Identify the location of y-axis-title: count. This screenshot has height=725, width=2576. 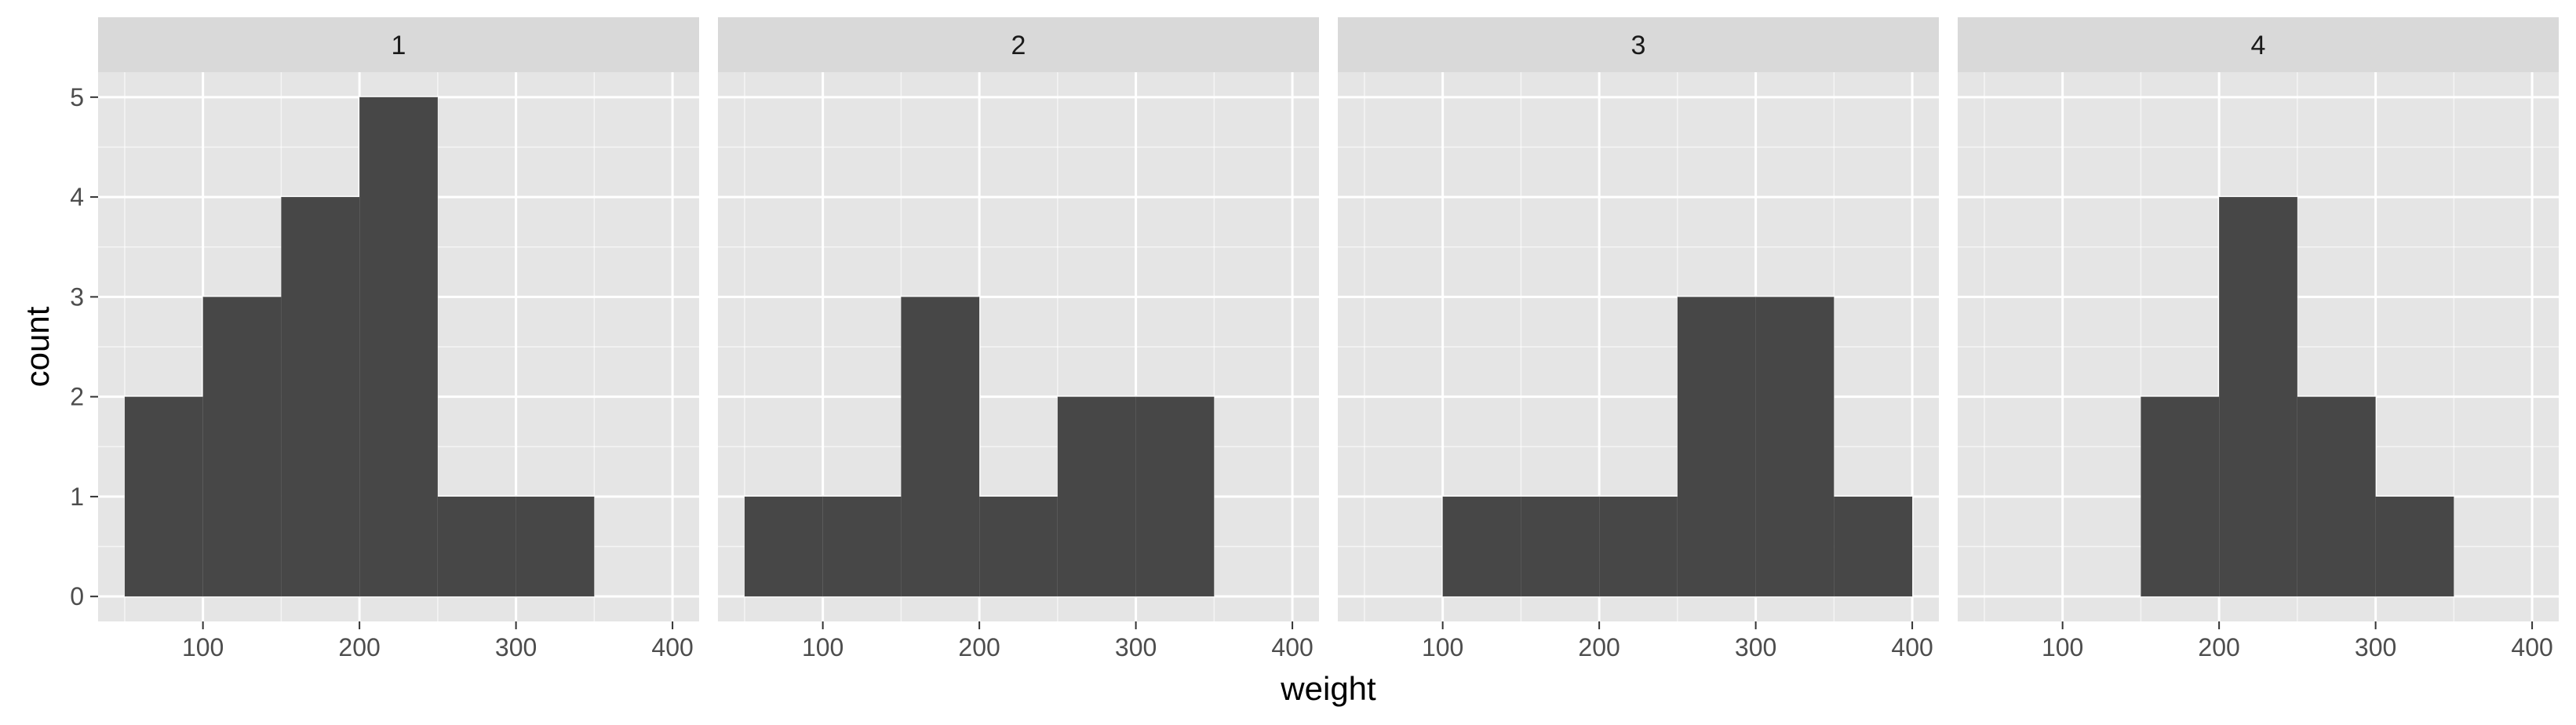
(37, 347).